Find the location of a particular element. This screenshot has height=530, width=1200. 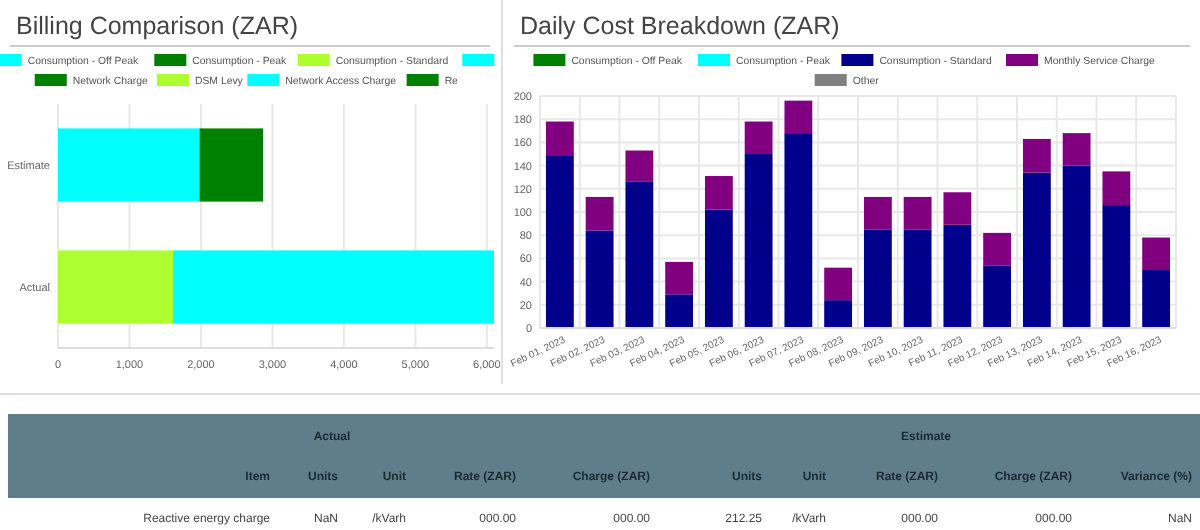

chart-title: Billing Comparison (ZAR) is located at coordinates (157, 26).